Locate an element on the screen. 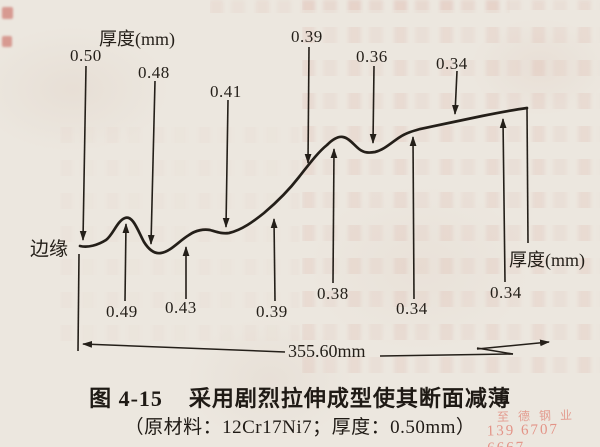  dimension-line-355mm is located at coordinates (316, 348).